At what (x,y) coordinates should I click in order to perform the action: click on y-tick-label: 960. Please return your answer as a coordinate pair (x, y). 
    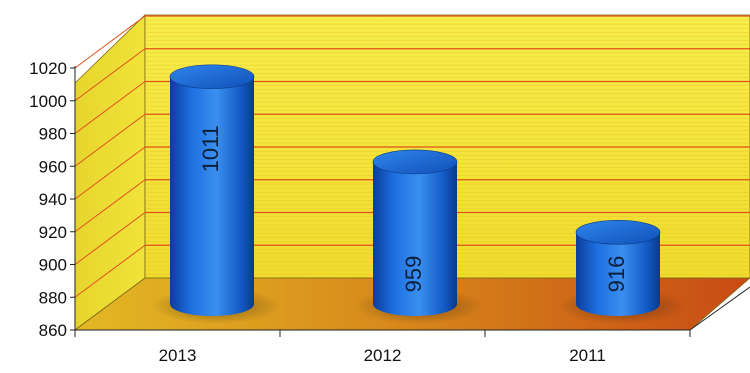
    Looking at the image, I should click on (53, 166).